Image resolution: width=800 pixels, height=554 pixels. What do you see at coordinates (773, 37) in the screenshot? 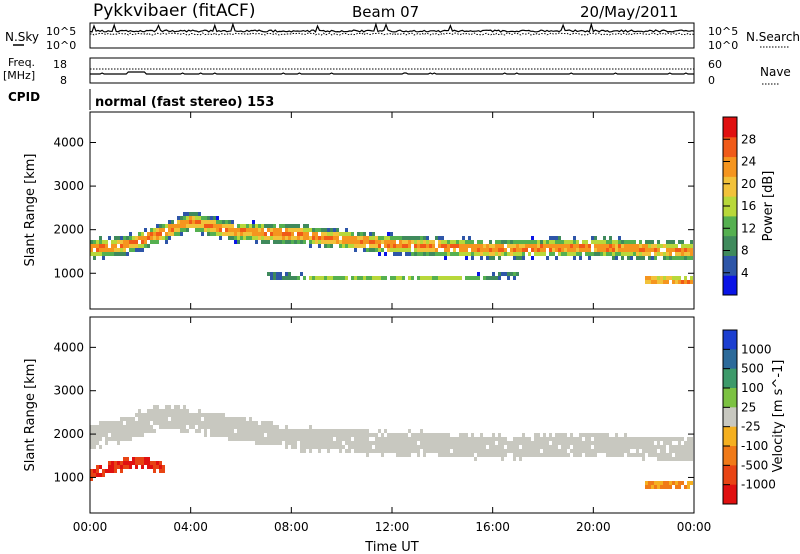
I see `nsearch-label: N.Search` at bounding box center [773, 37].